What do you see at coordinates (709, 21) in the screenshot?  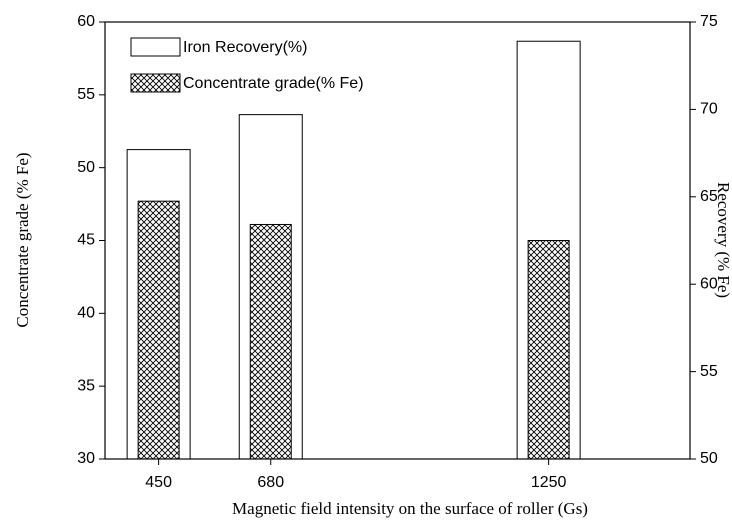 I see `y2-tick-label: 75` at bounding box center [709, 21].